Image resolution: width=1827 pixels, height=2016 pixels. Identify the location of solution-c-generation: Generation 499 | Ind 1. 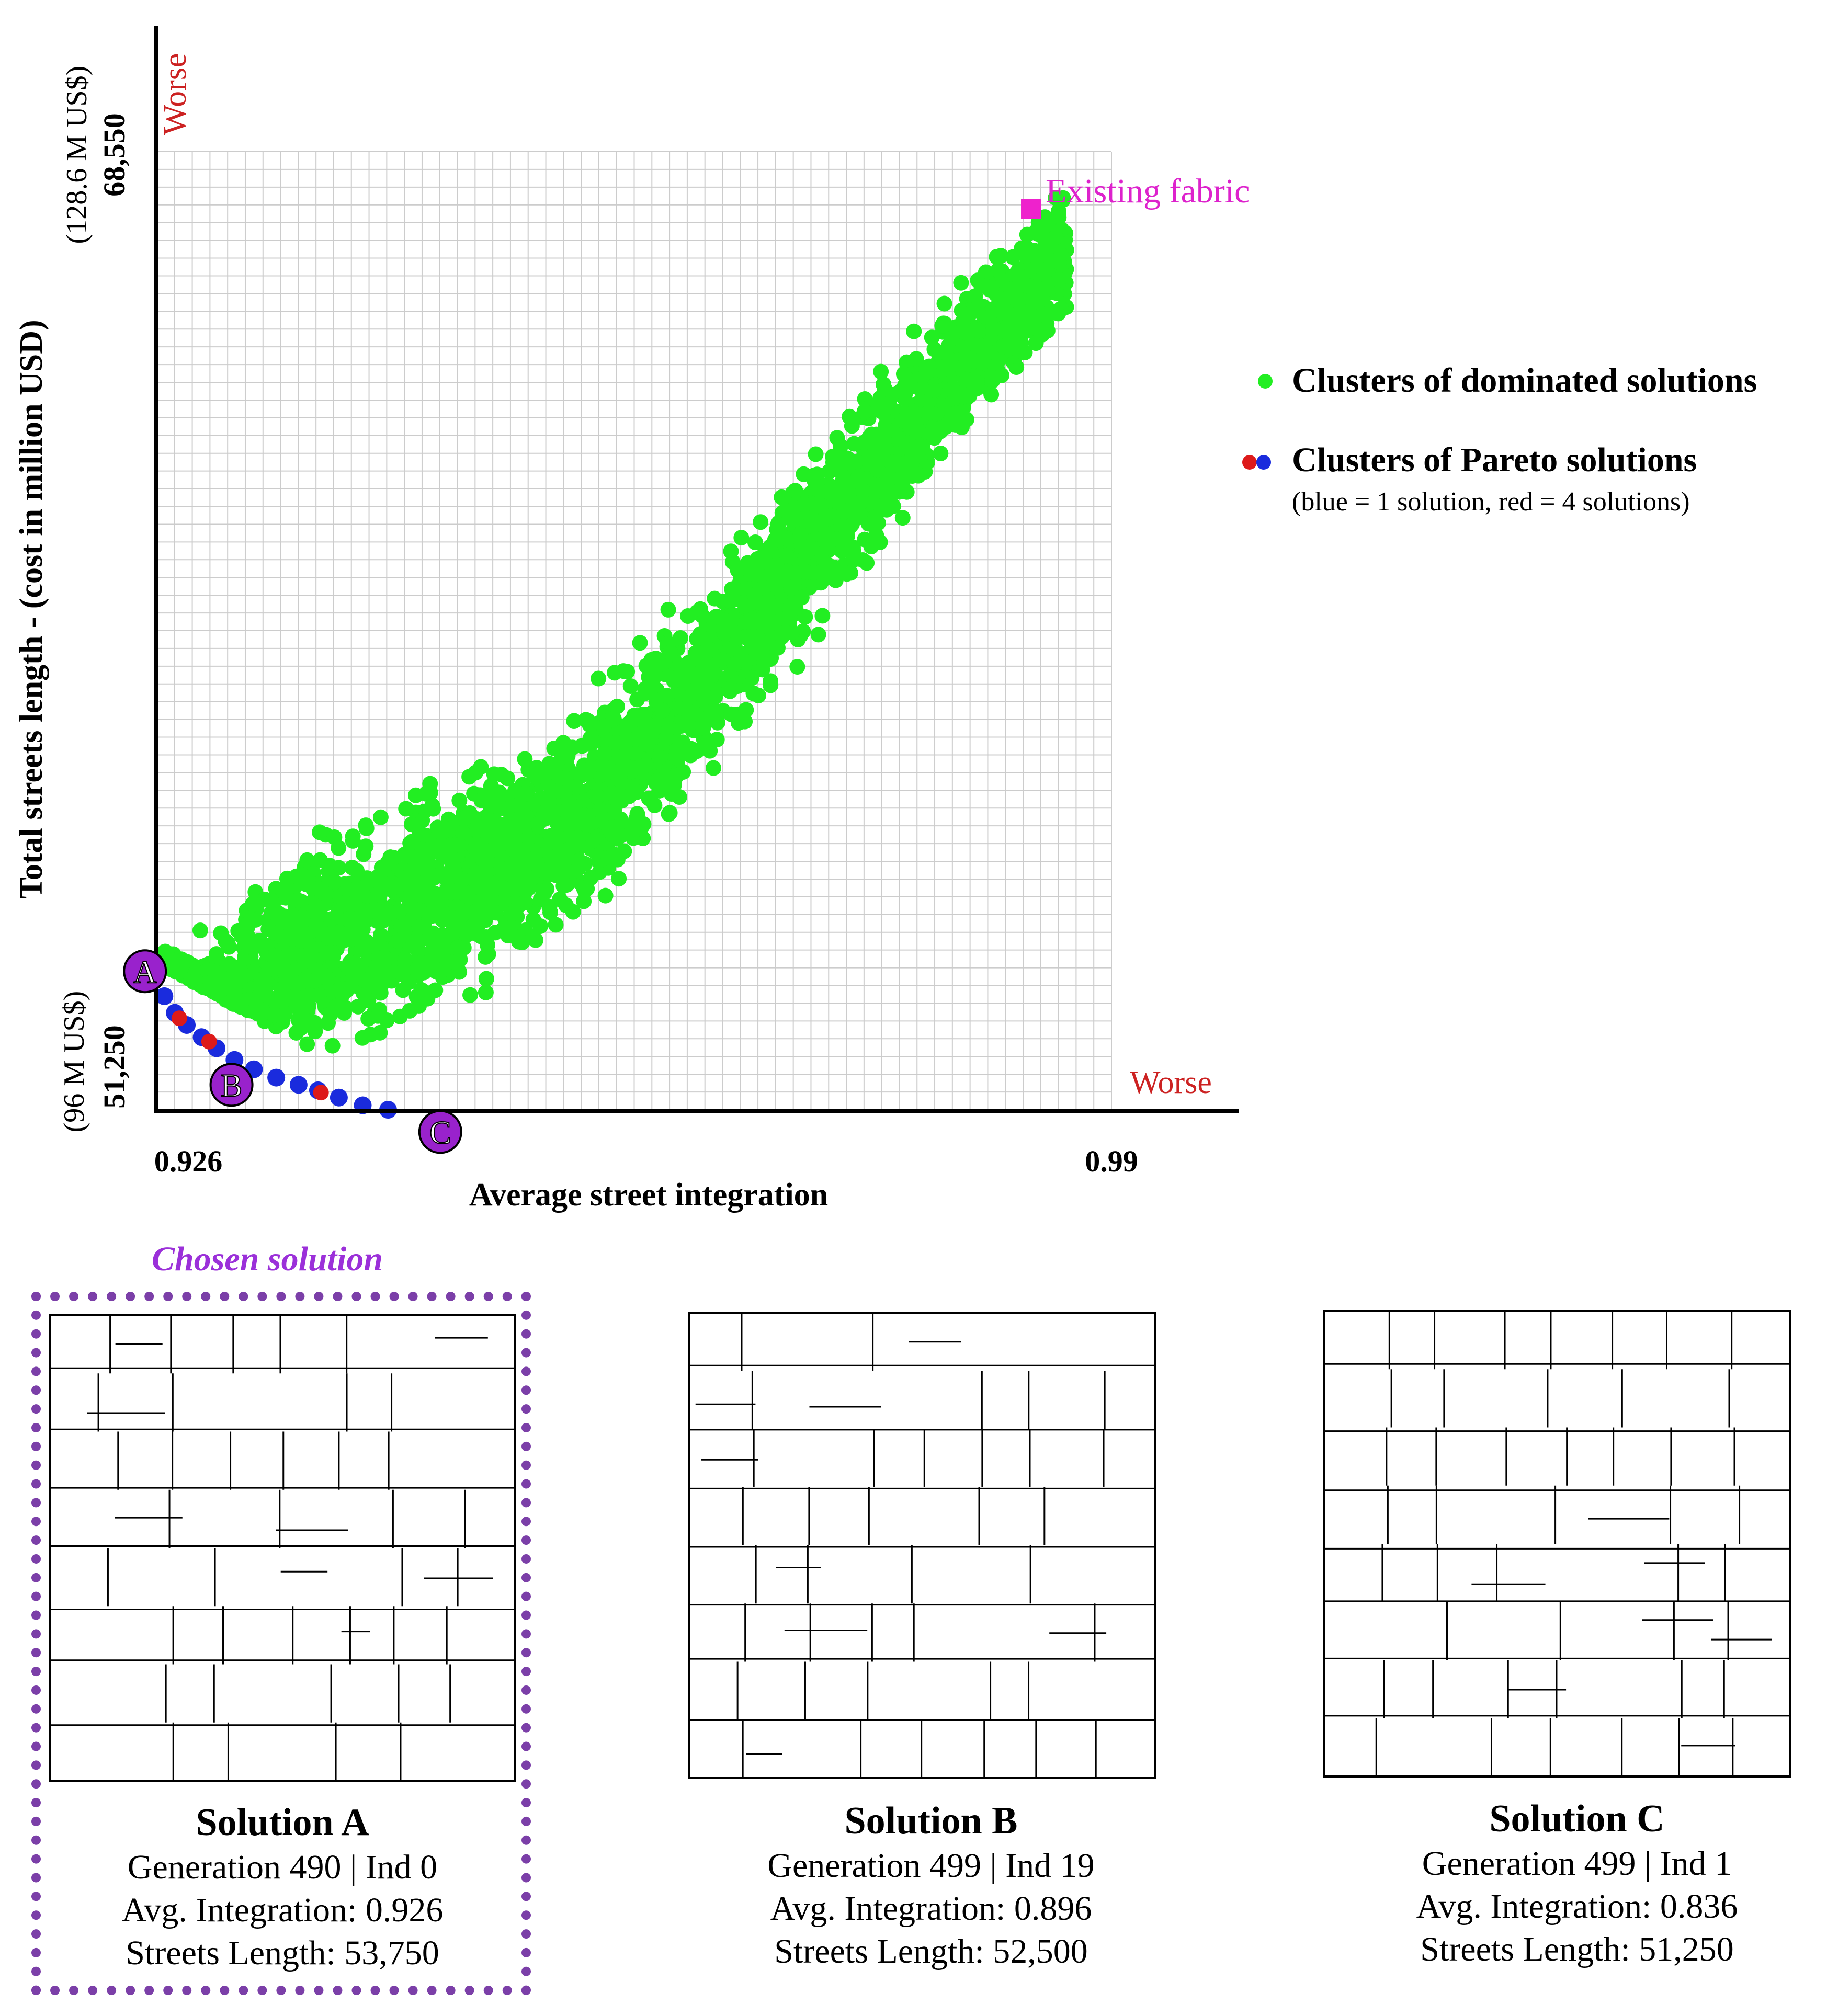
(1577, 1864).